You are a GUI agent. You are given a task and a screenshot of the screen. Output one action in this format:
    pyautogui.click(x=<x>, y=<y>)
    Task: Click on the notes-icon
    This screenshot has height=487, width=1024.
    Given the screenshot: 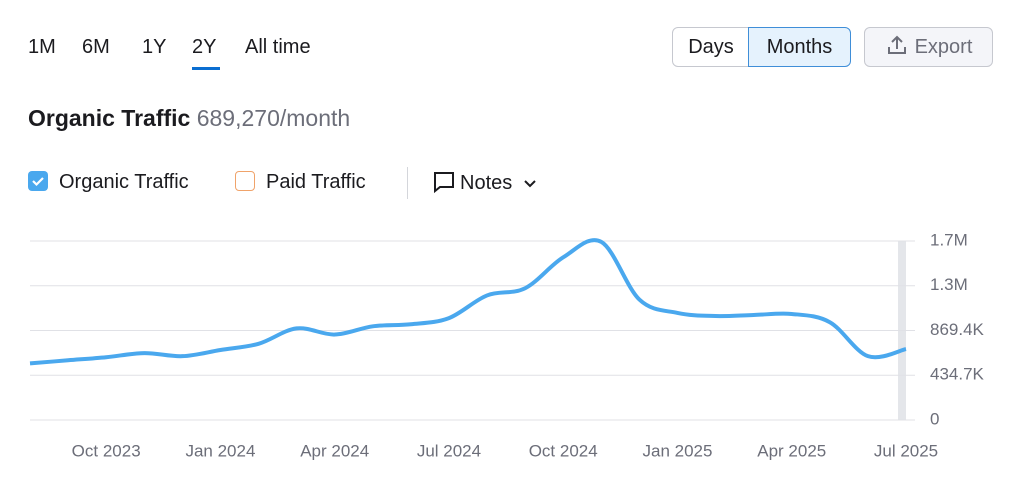 What is the action you would take?
    pyautogui.click(x=444, y=183)
    